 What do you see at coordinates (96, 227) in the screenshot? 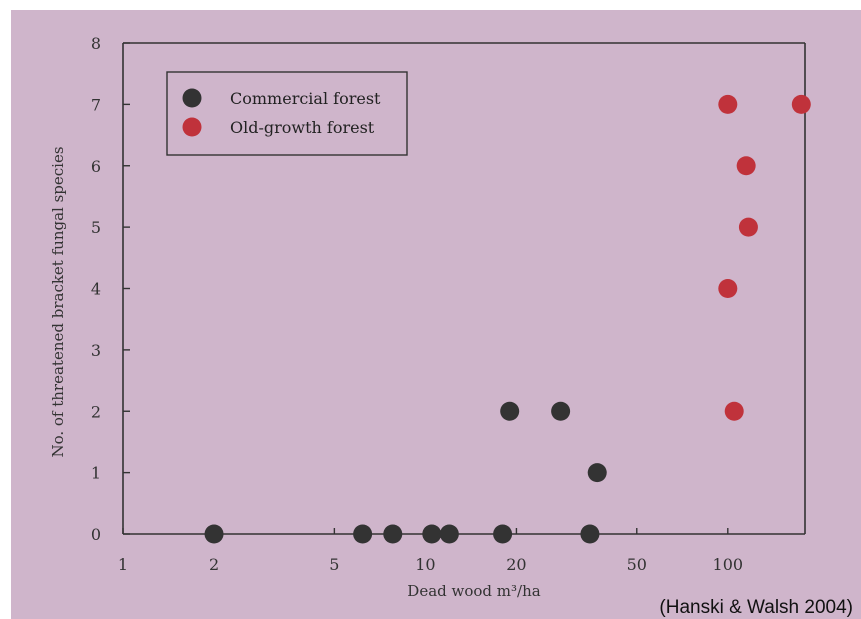
I see `y-tick-label: 5` at bounding box center [96, 227].